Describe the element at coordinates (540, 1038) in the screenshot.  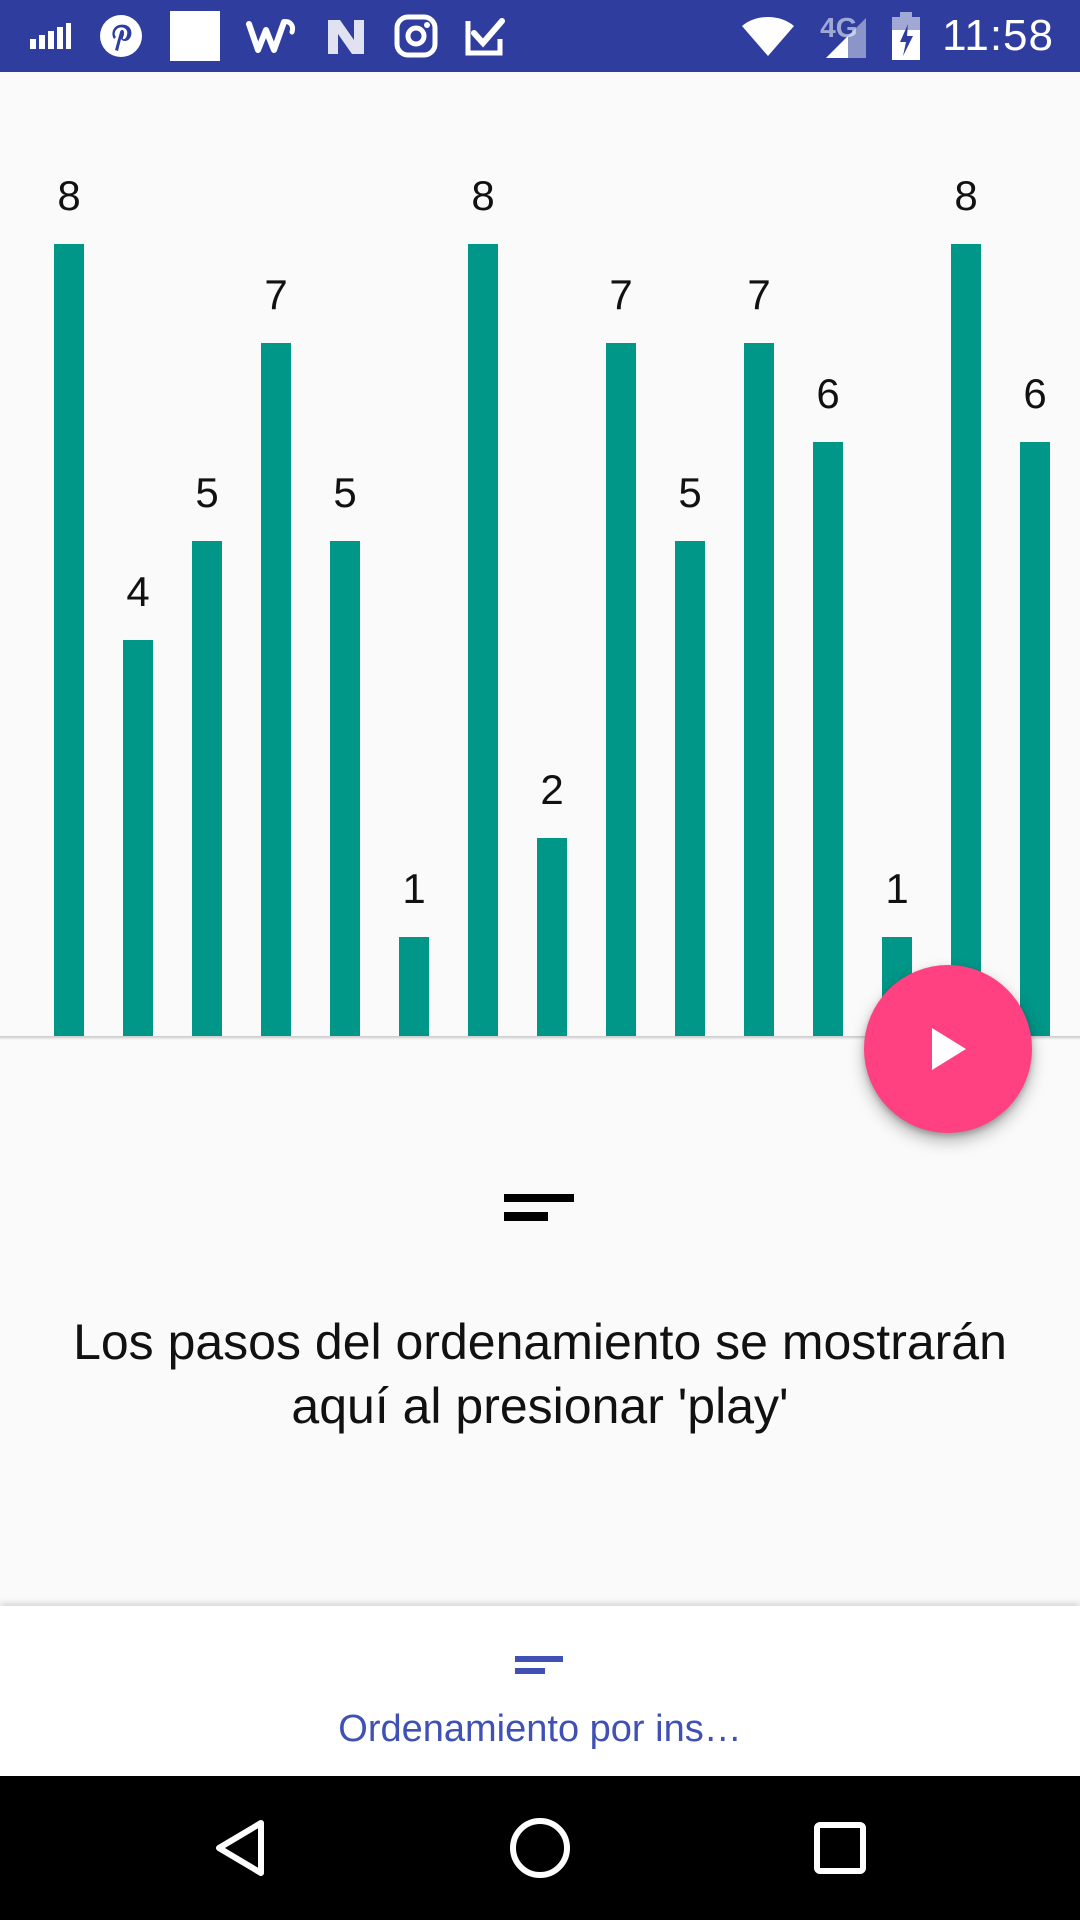
I see `chart-baseline` at that location.